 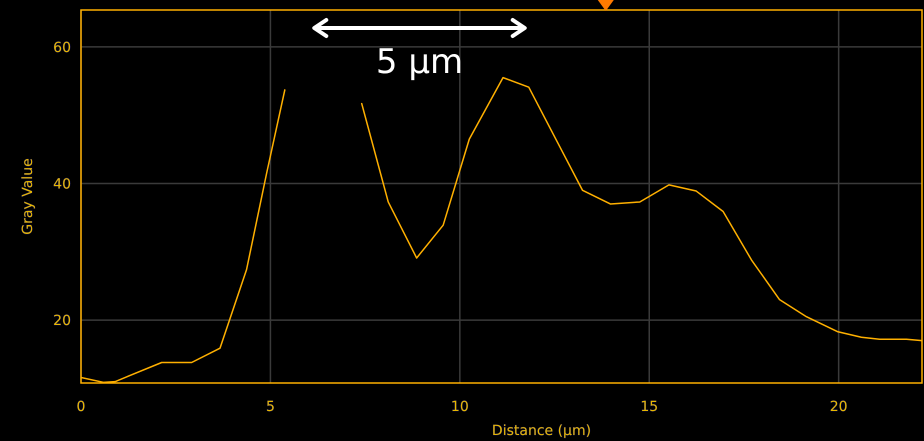 What do you see at coordinates (270, 407) in the screenshot?
I see `x-tick-label: 5` at bounding box center [270, 407].